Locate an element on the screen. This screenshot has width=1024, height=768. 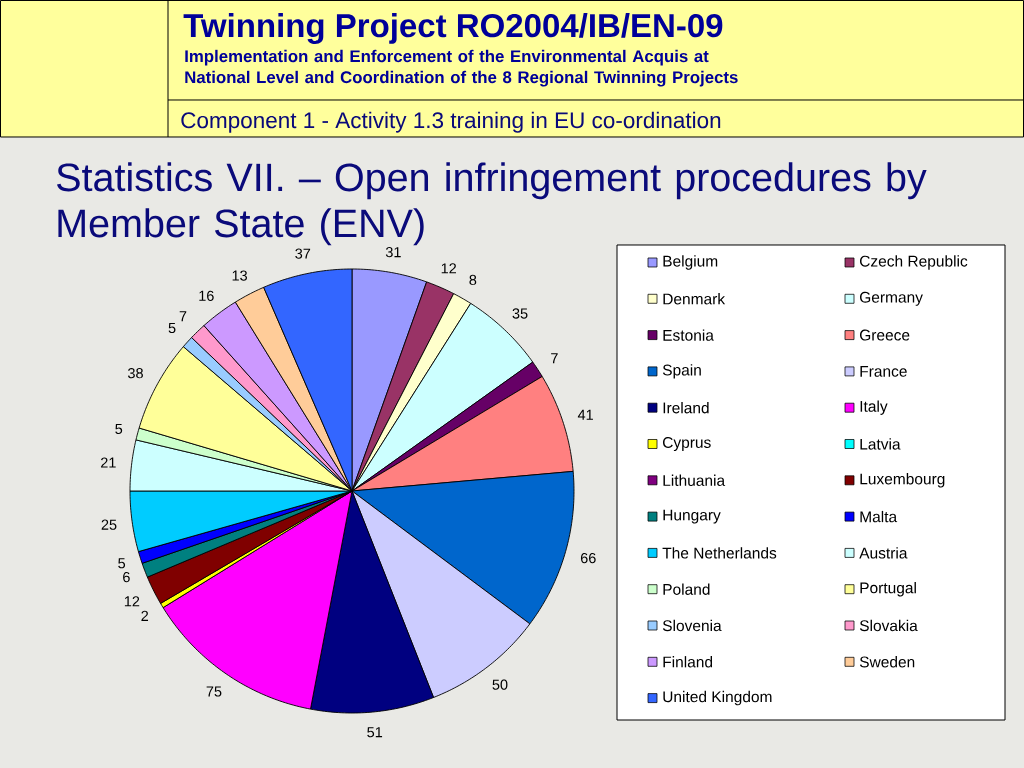
data-label: 41 is located at coordinates (585, 414).